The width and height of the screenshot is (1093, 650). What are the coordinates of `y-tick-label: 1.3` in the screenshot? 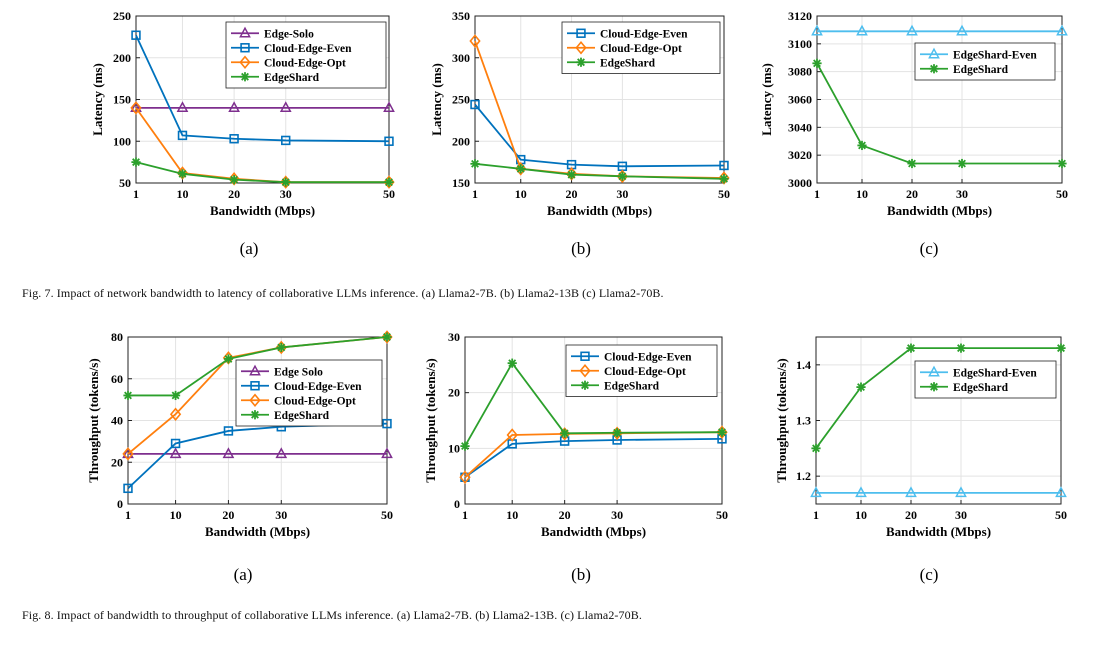 It's located at (803, 421).